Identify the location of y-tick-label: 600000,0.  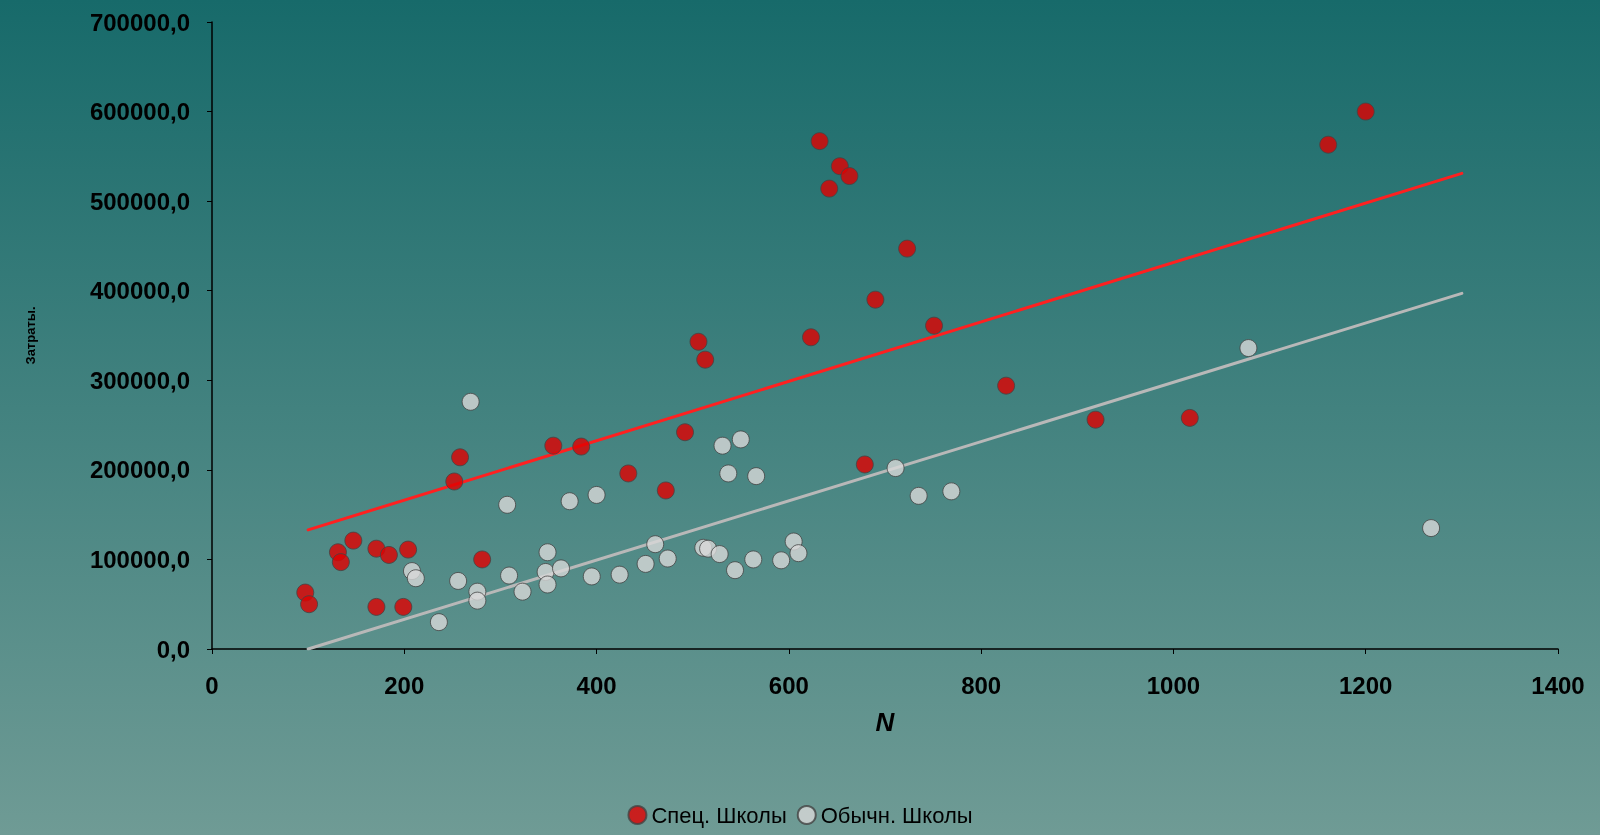
(139, 112).